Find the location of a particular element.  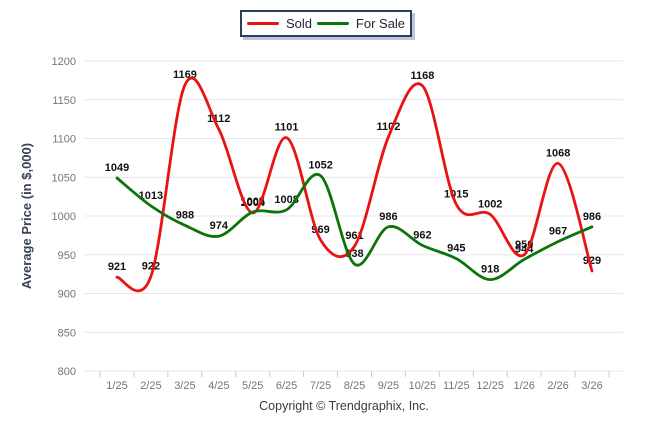

data-label: 962 is located at coordinates (422, 235).